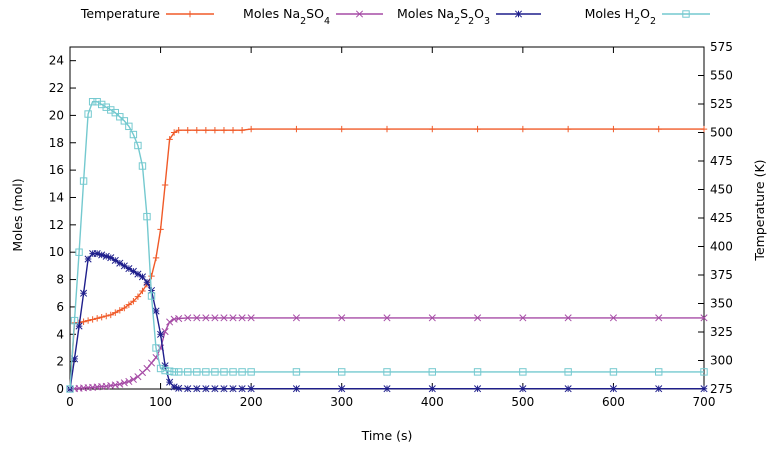 This screenshot has width=772, height=450. I want to click on legend-marker-moles-na2s2o3, so click(518, 14).